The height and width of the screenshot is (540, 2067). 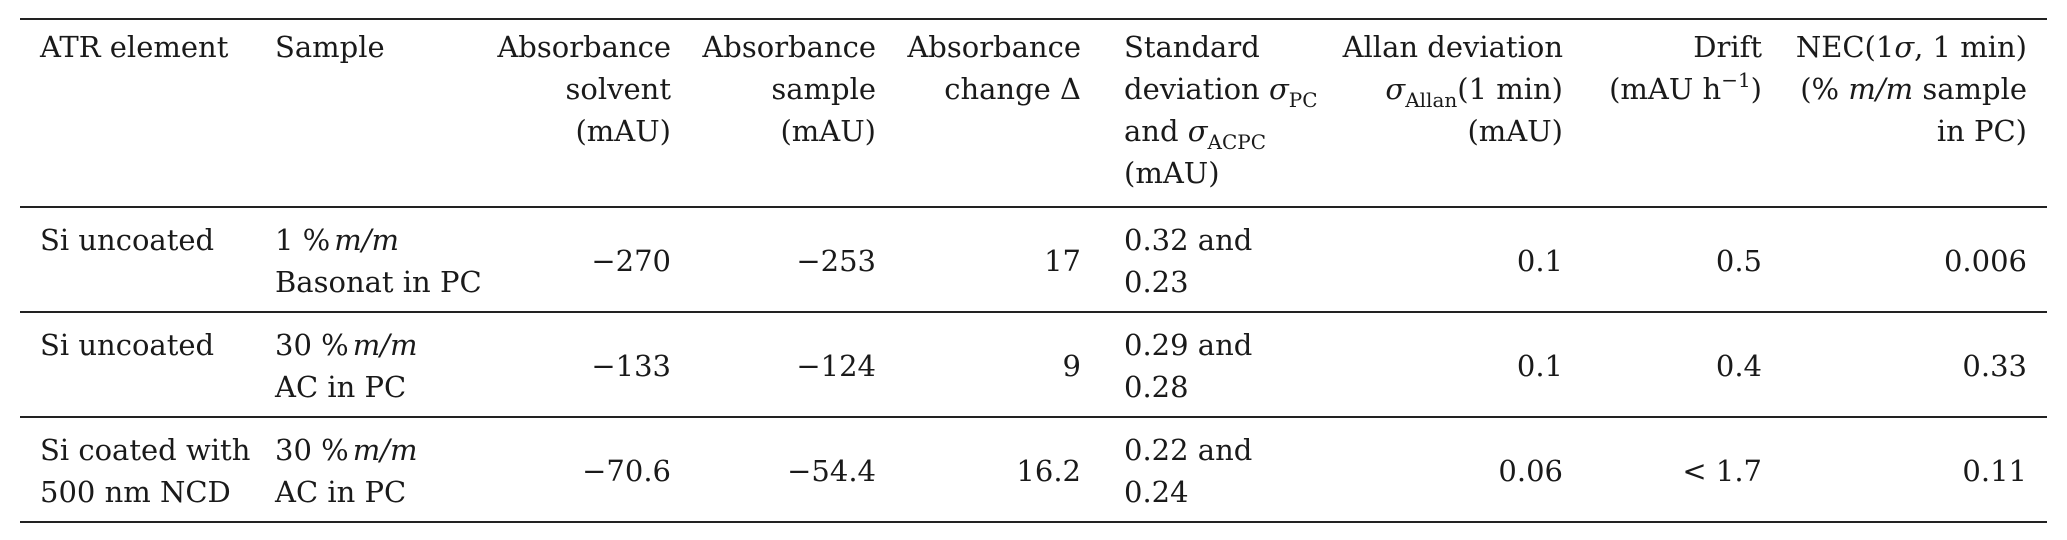 I want to click on cell-abs-change: 9, so click(x=1072, y=366).